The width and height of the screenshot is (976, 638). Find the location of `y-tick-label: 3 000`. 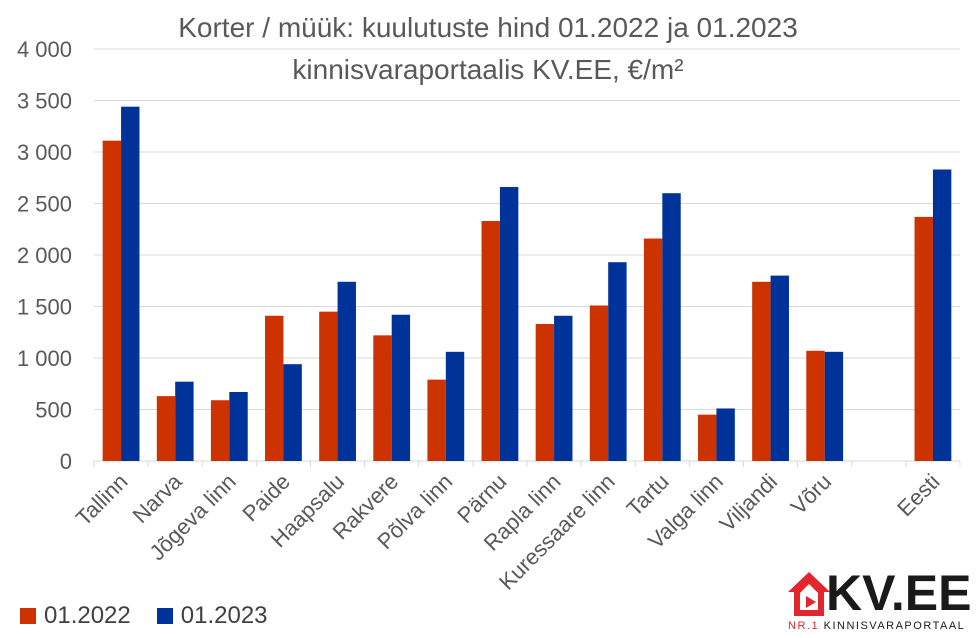

y-tick-label: 3 000 is located at coordinates (44, 152).